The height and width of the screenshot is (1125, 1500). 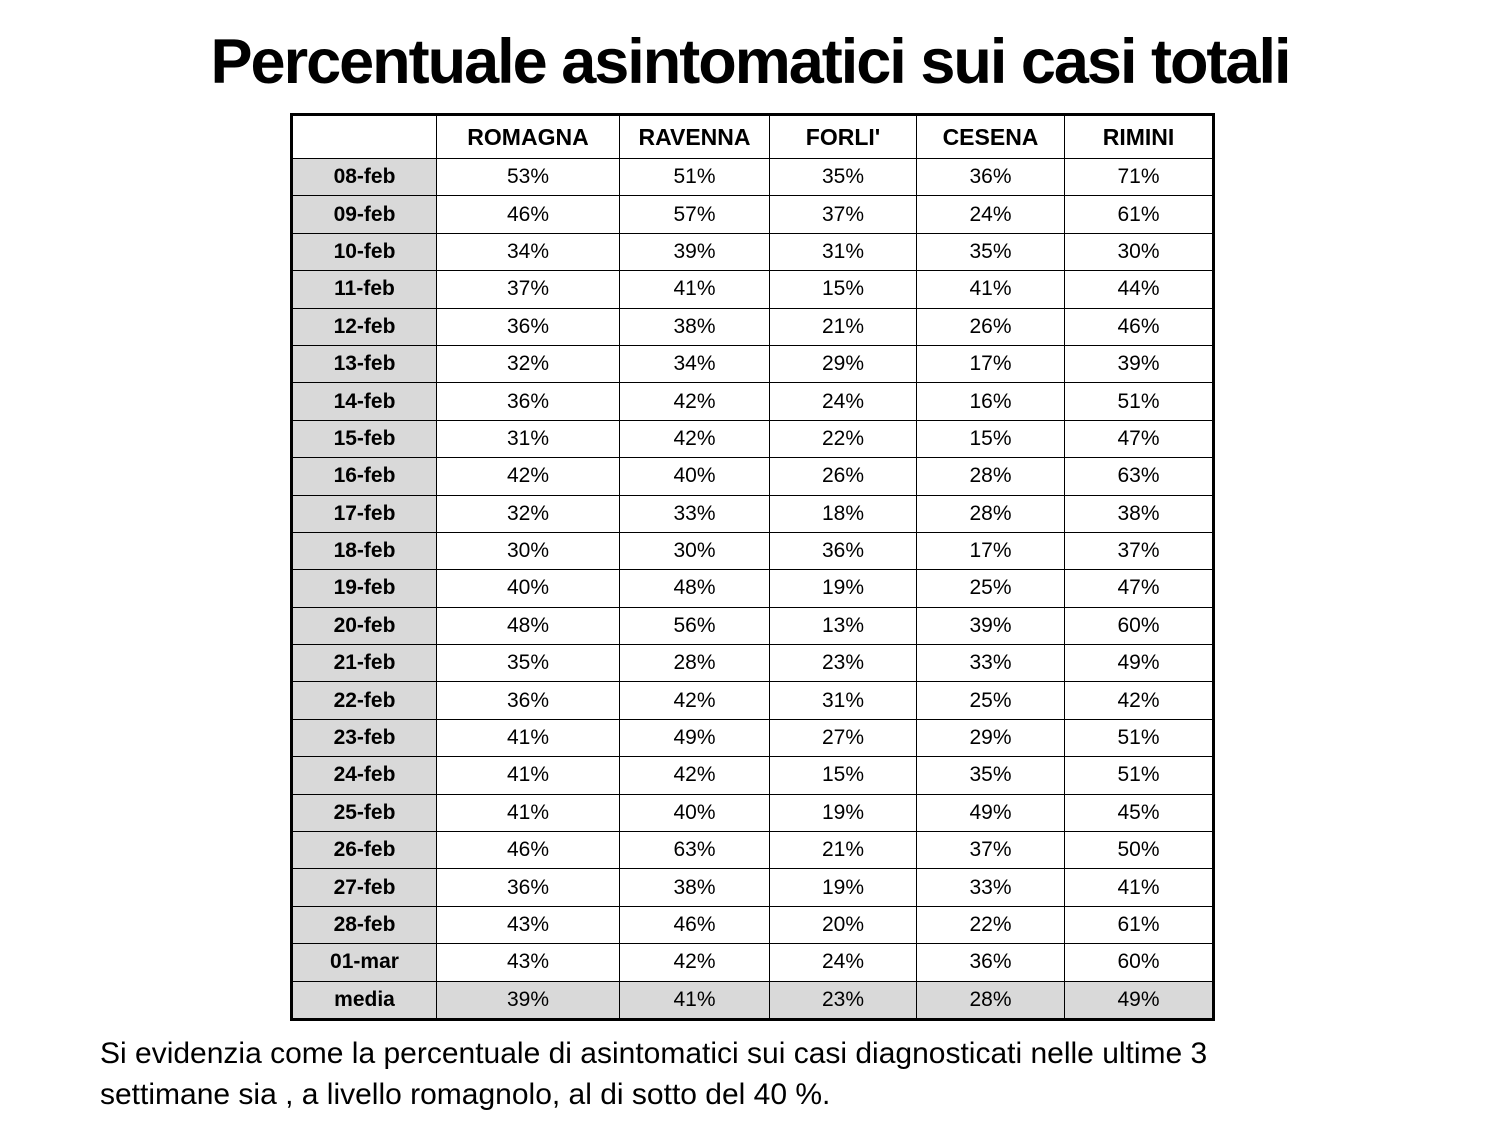 I want to click on table-row: 11-feb 37% 41% 15% 41% 44%, so click(x=752, y=289).